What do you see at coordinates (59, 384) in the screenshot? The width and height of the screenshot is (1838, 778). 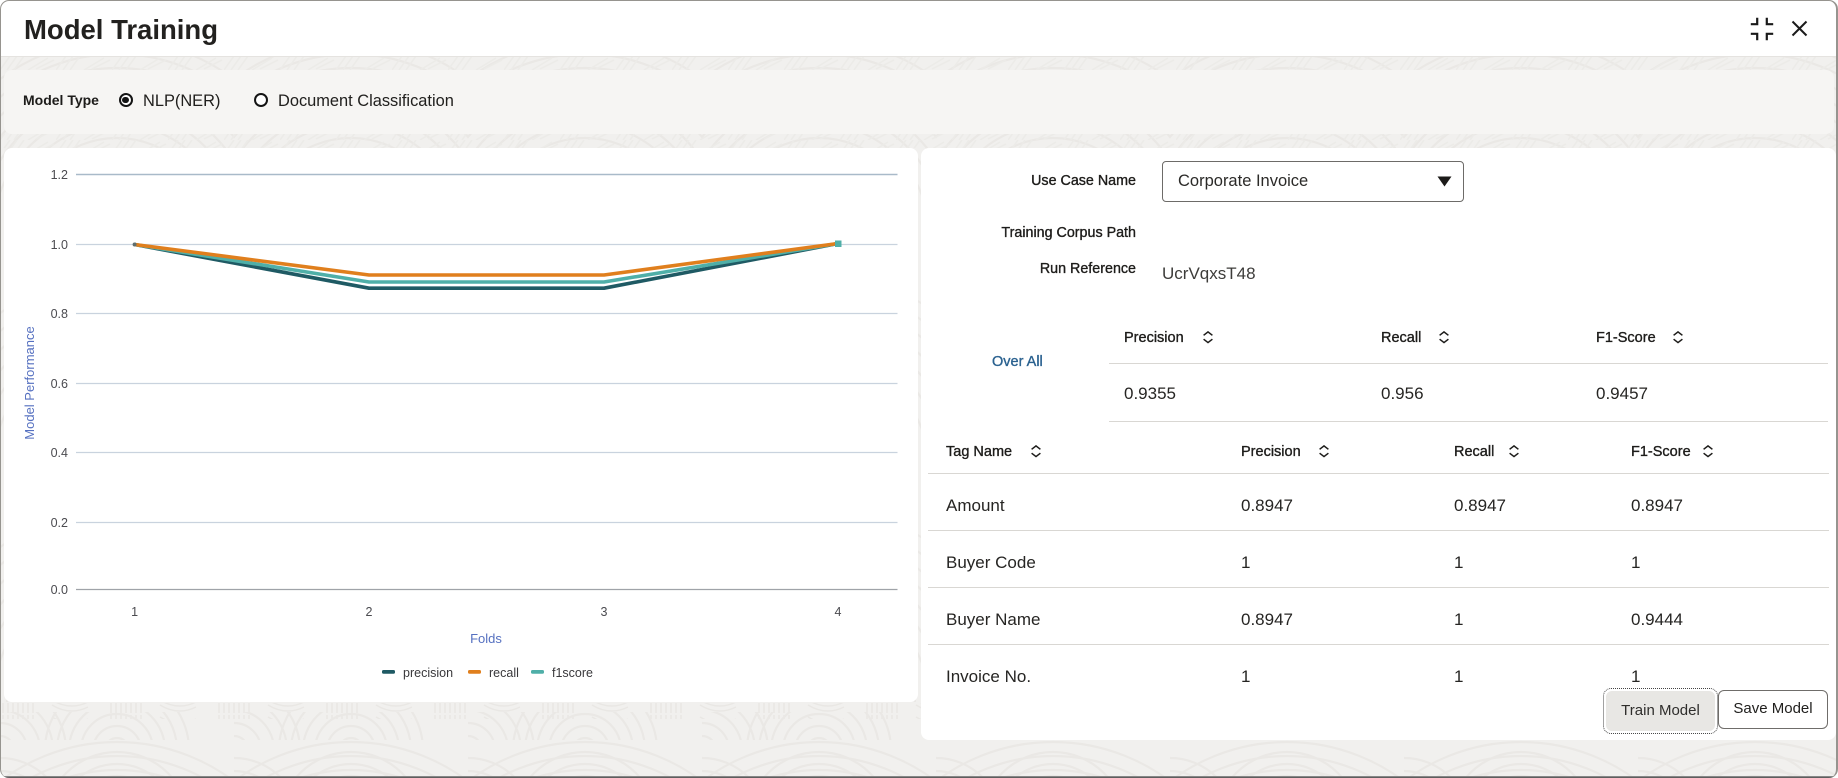 I see `svg-text: 0.6` at bounding box center [59, 384].